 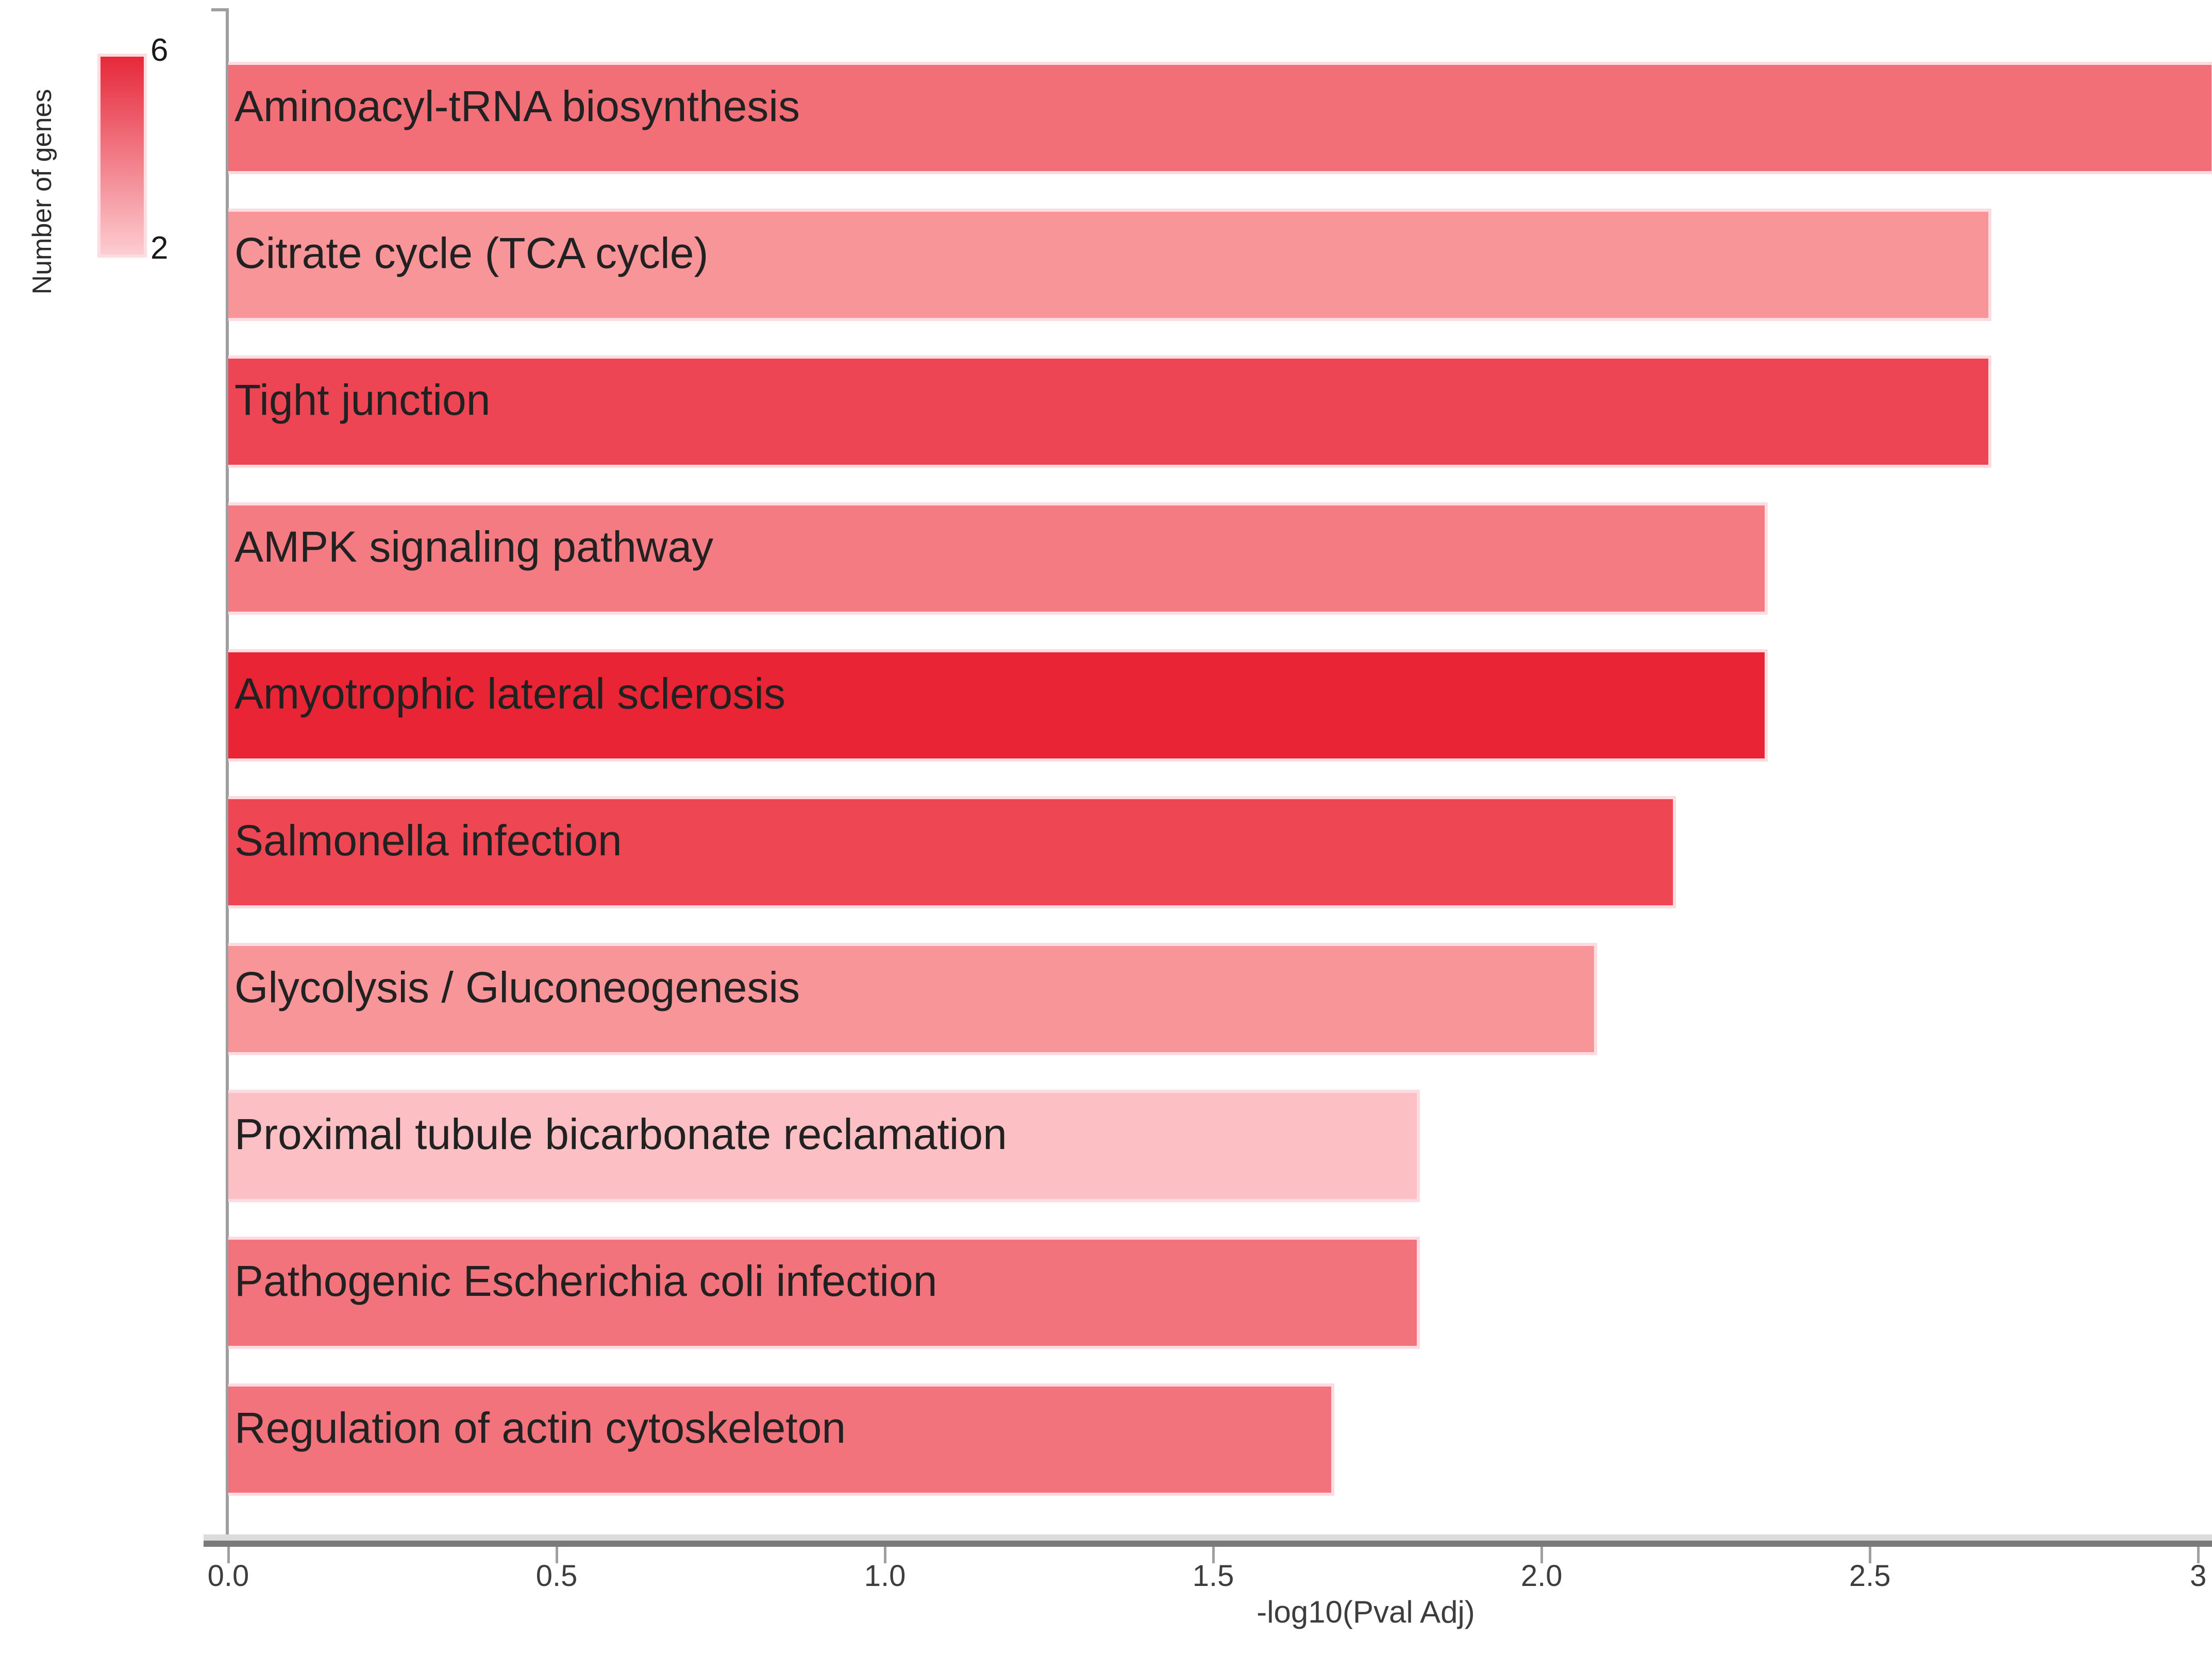 What do you see at coordinates (913, 999) in the screenshot?
I see `bar-glycolysis-gluconeogenesis: Glycolysis / Gluconeogenesis` at bounding box center [913, 999].